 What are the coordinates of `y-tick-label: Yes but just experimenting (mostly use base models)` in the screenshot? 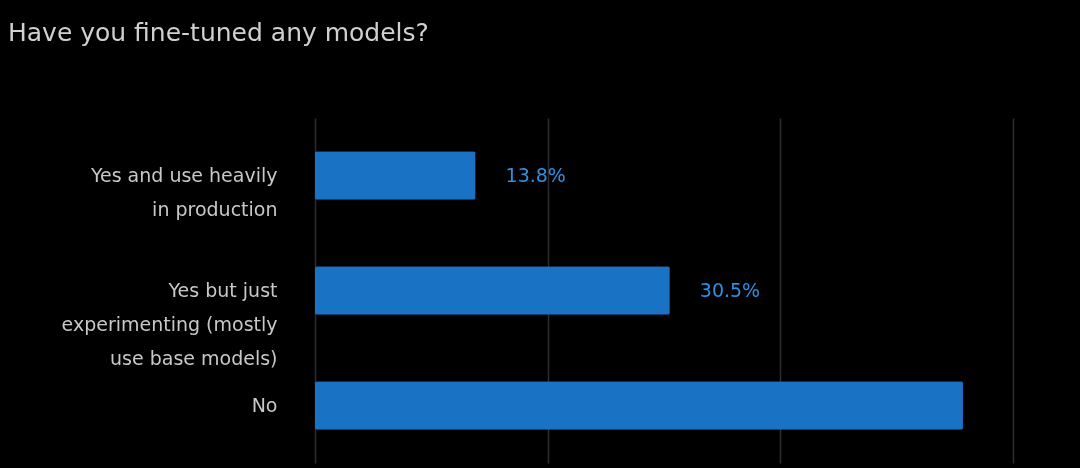 It's located at (169, 323).